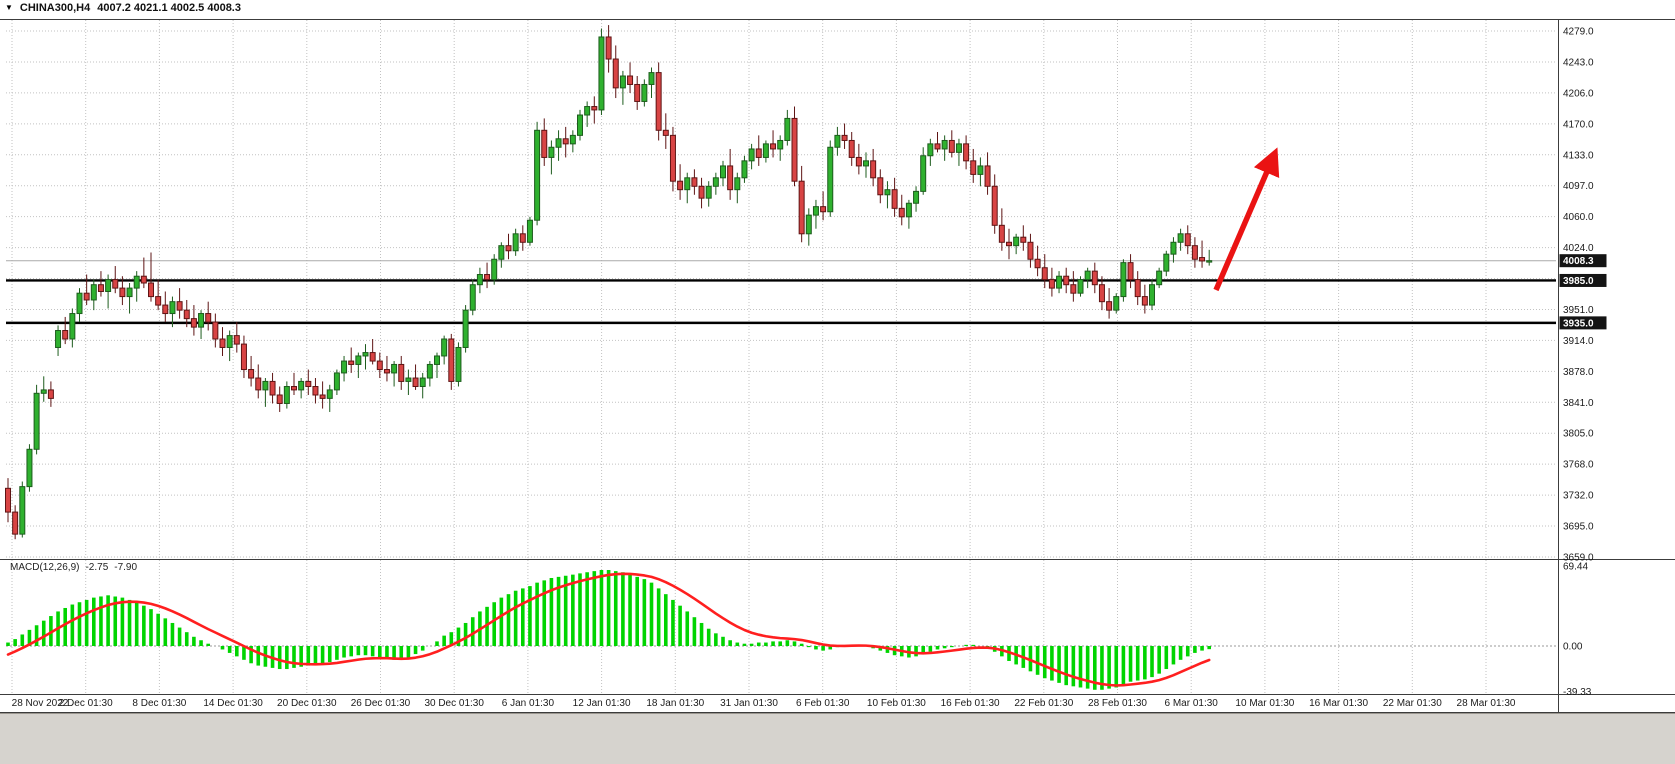 Image resolution: width=1675 pixels, height=764 pixels. What do you see at coordinates (1573, 647) in the screenshot?
I see `macd-axis-label: 0.00` at bounding box center [1573, 647].